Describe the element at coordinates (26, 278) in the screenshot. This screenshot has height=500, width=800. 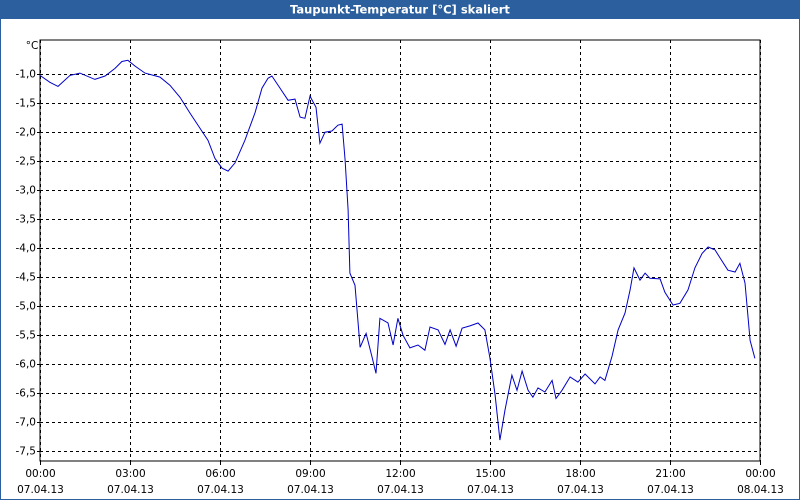
I see `y-tick-label: -4,5` at that location.